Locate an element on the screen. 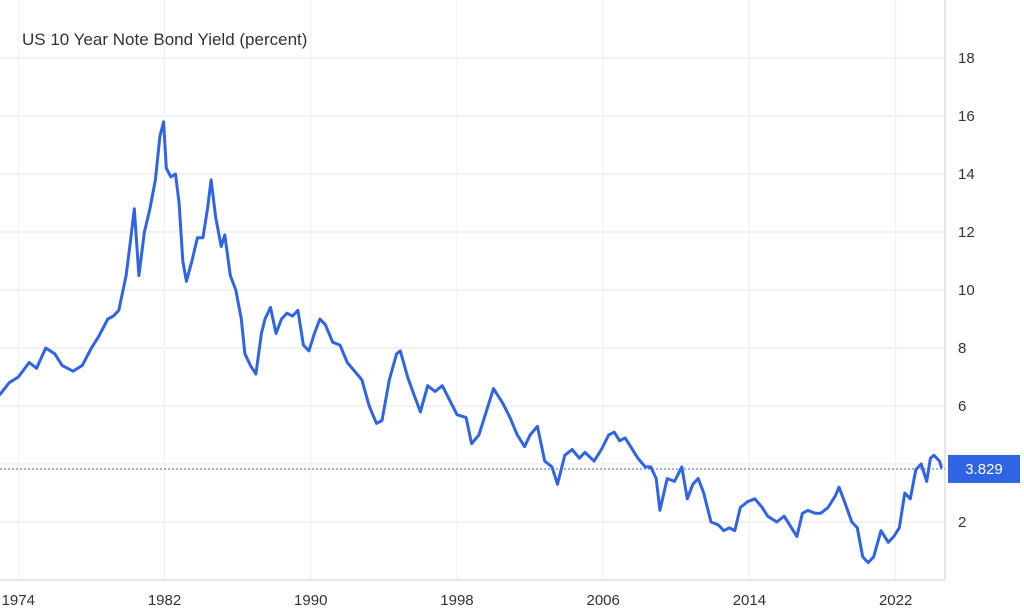 The height and width of the screenshot is (613, 1024). last-value-label: 3.829 is located at coordinates (984, 469).